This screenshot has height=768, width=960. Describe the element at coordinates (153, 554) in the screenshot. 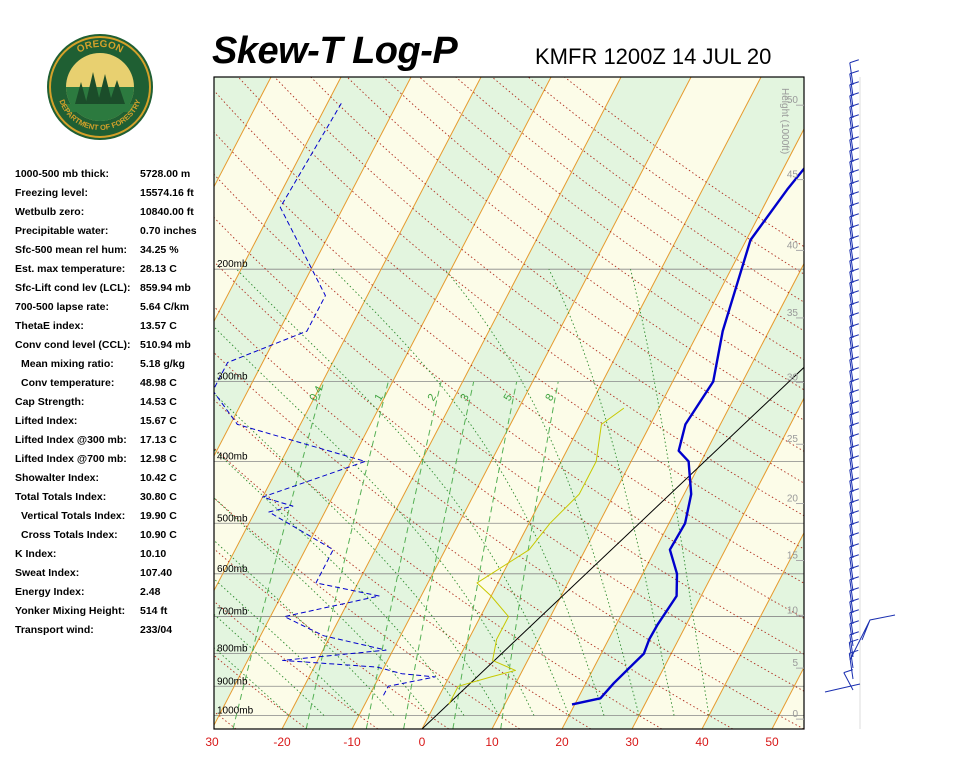

I see `index-value: 10.10` at that location.